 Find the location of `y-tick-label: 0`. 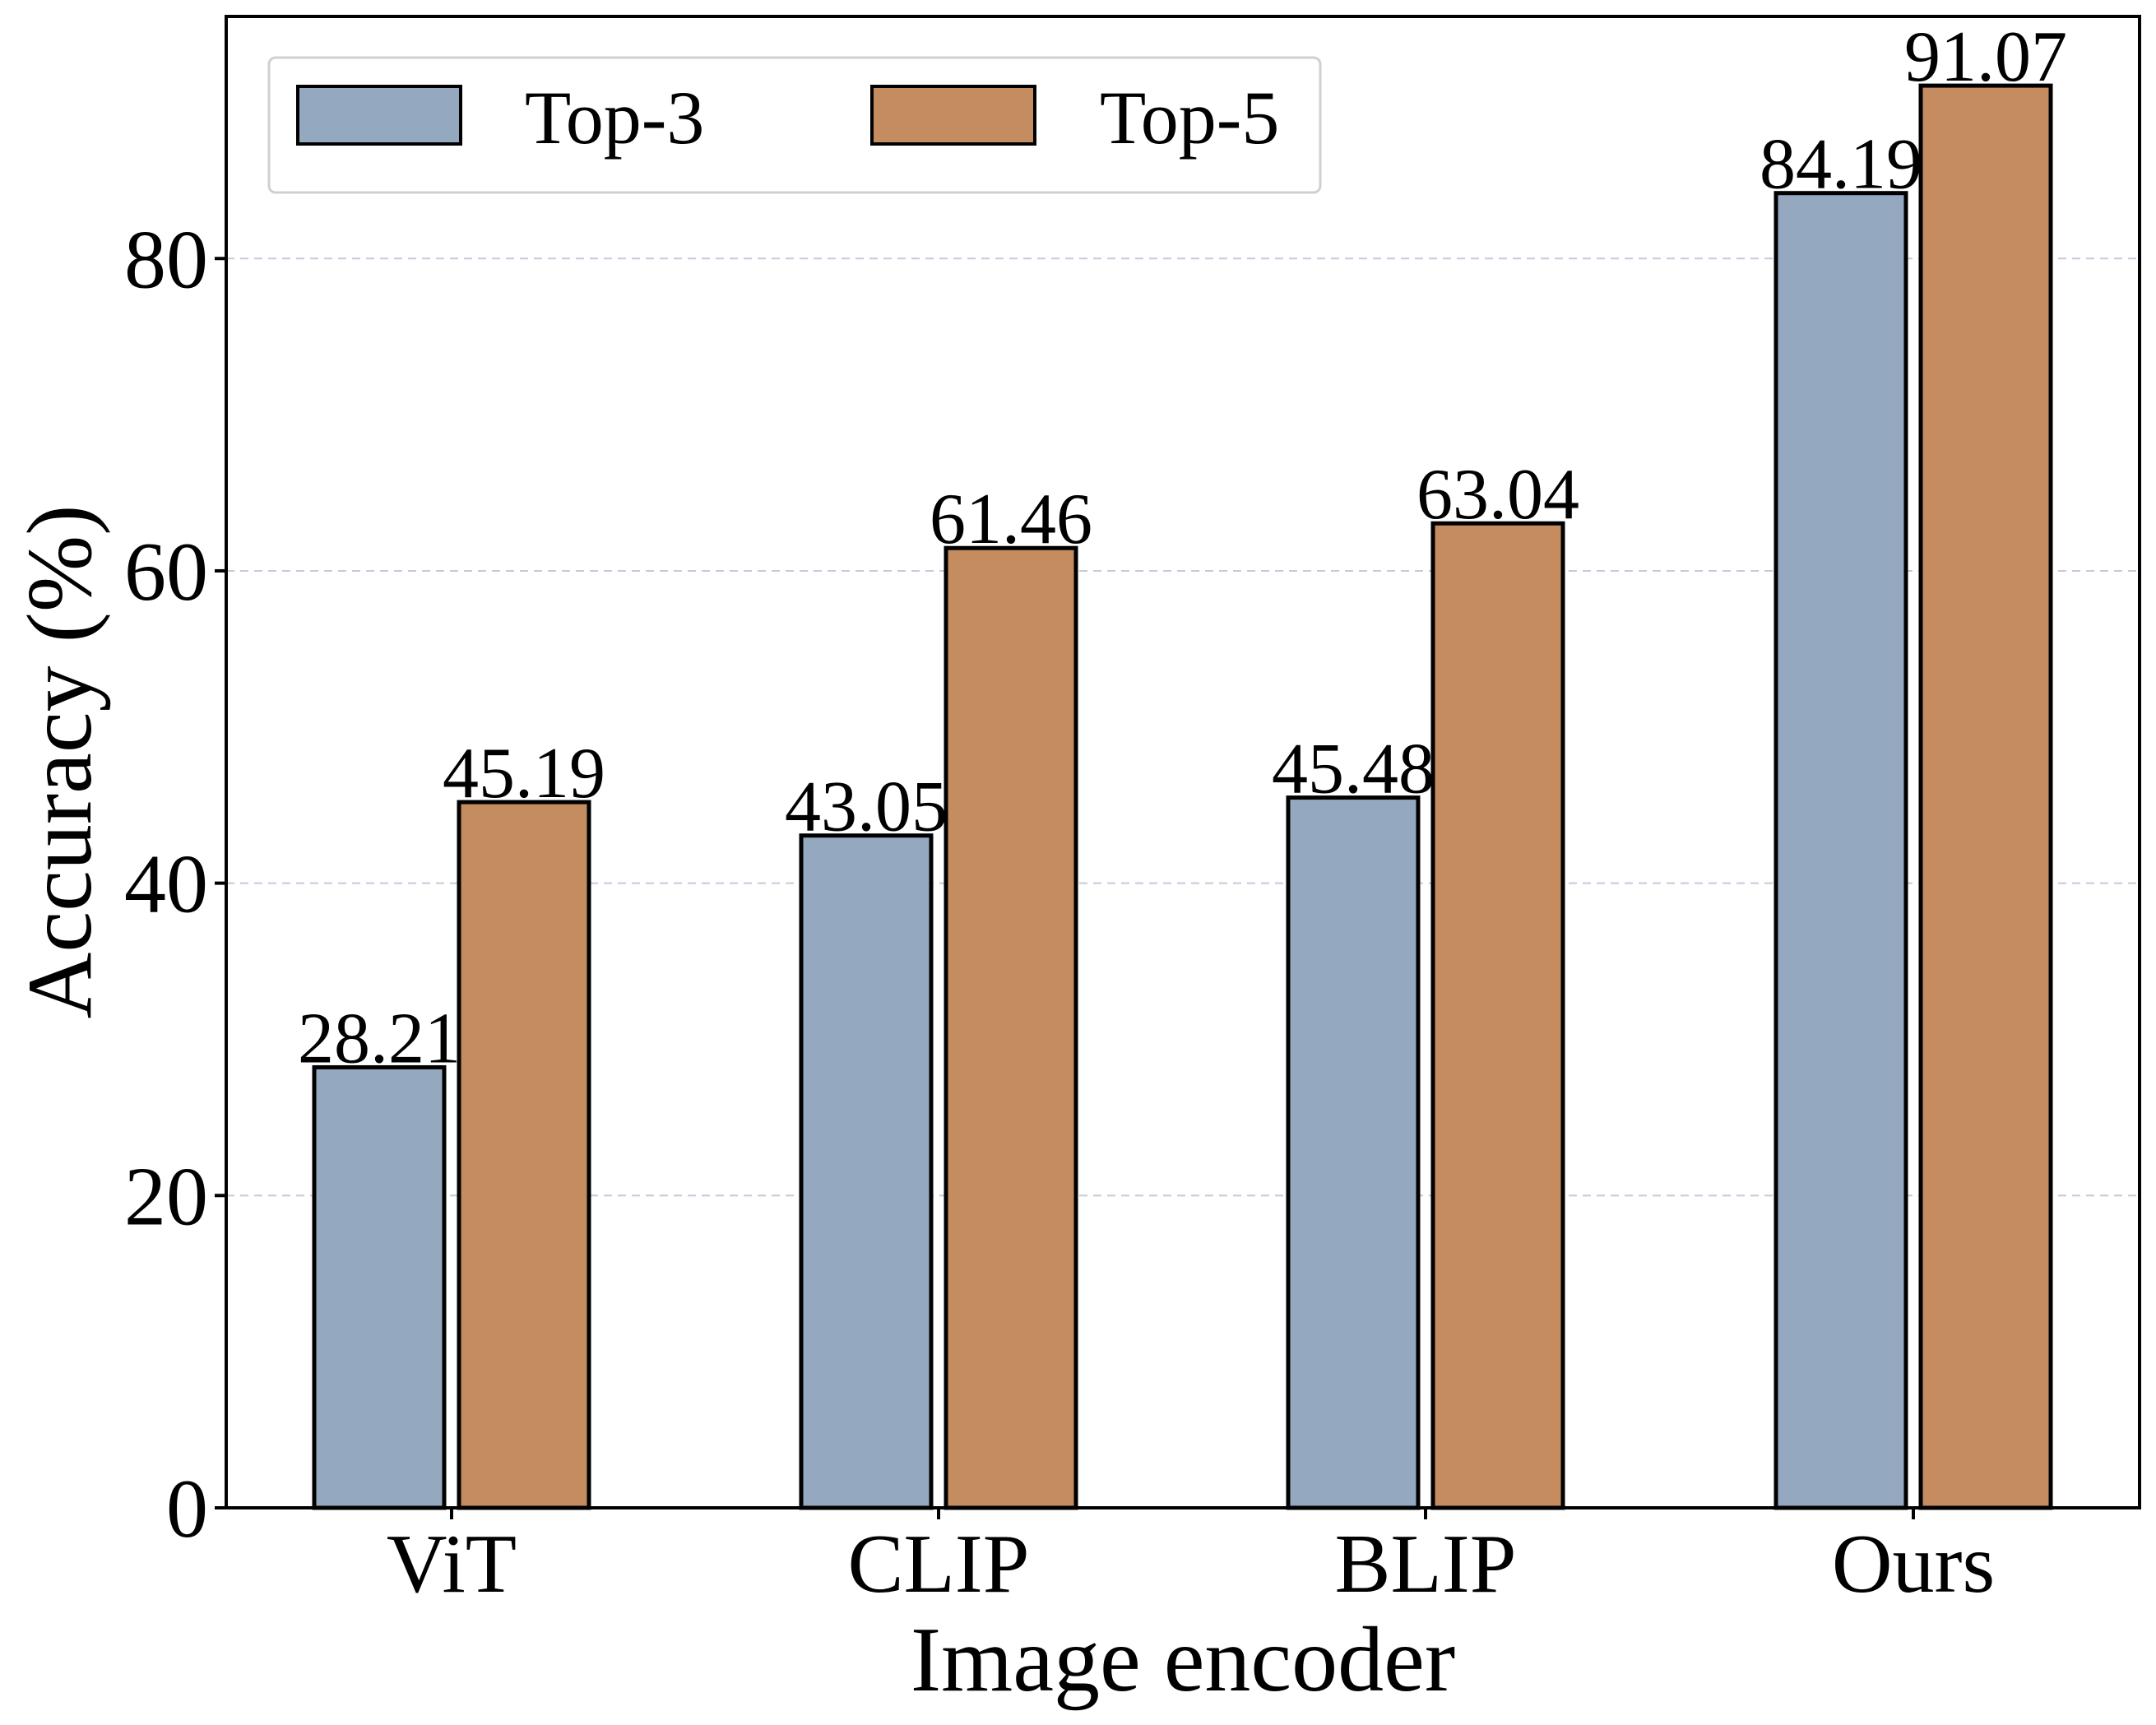

y-tick-label: 0 is located at coordinates (187, 1509).